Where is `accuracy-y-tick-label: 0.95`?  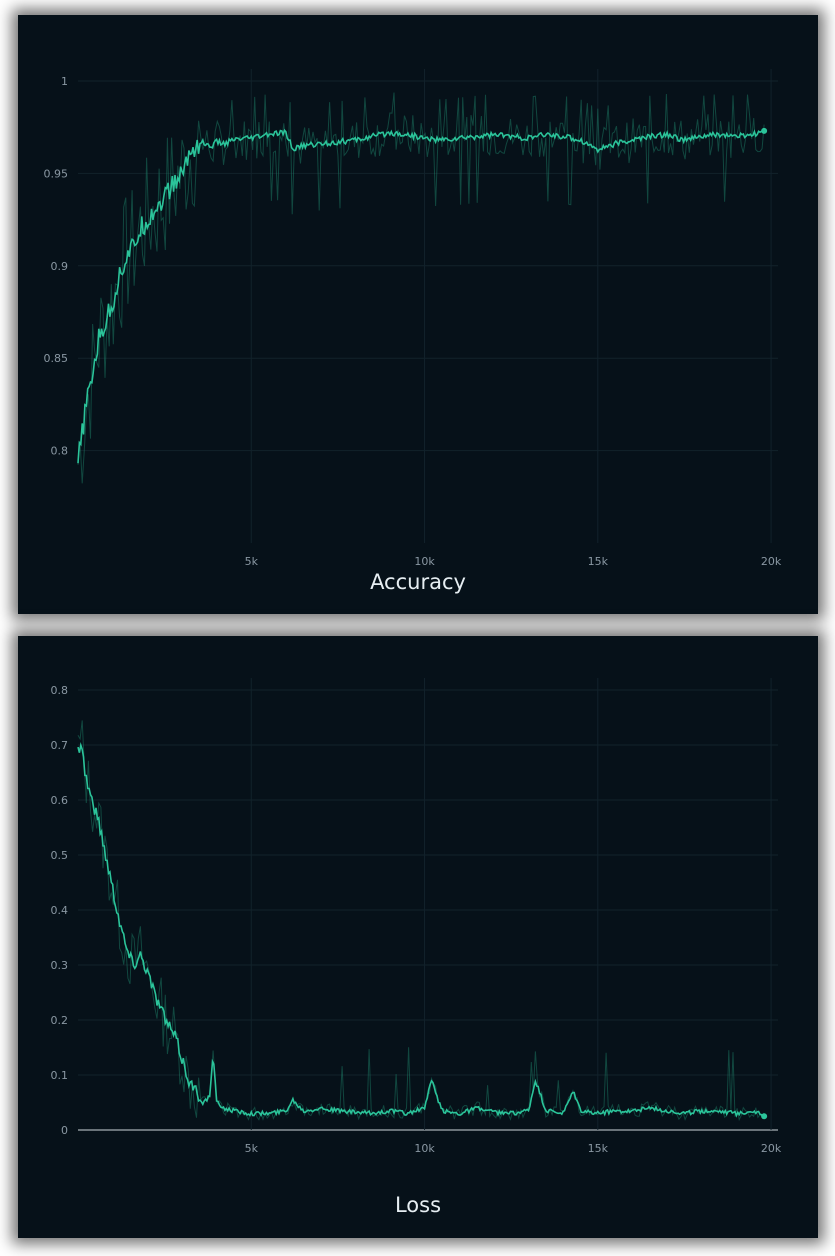 accuracy-y-tick-label: 0.95 is located at coordinates (56, 173).